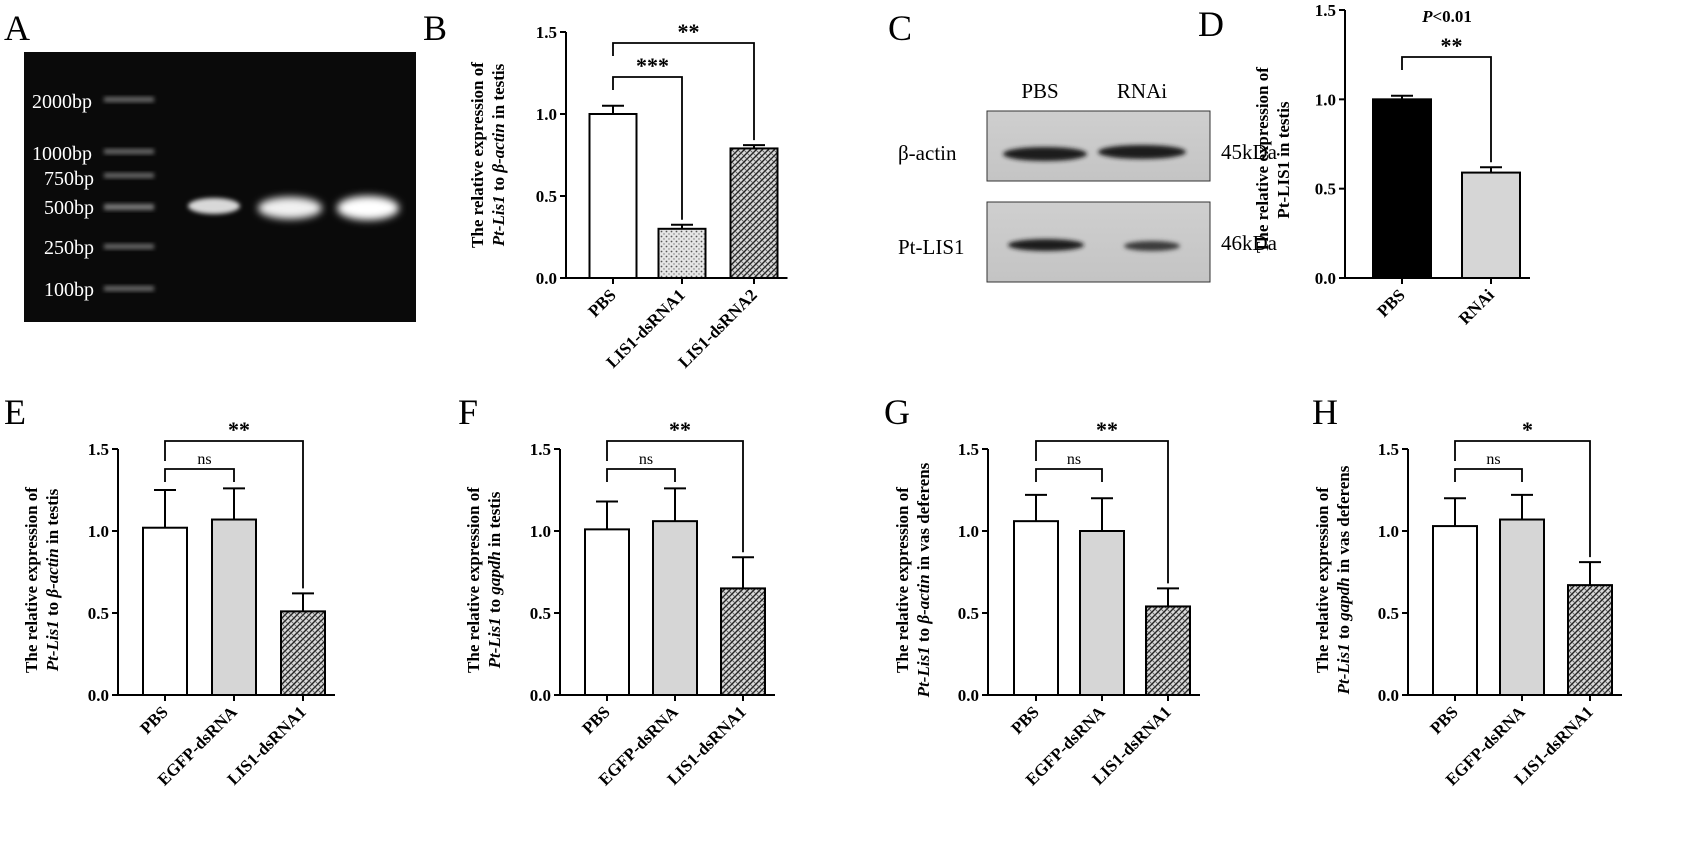 This screenshot has height=860, width=1684. What do you see at coordinates (1045, 154) in the screenshot?
I see `band-beta-actin-pbs` at bounding box center [1045, 154].